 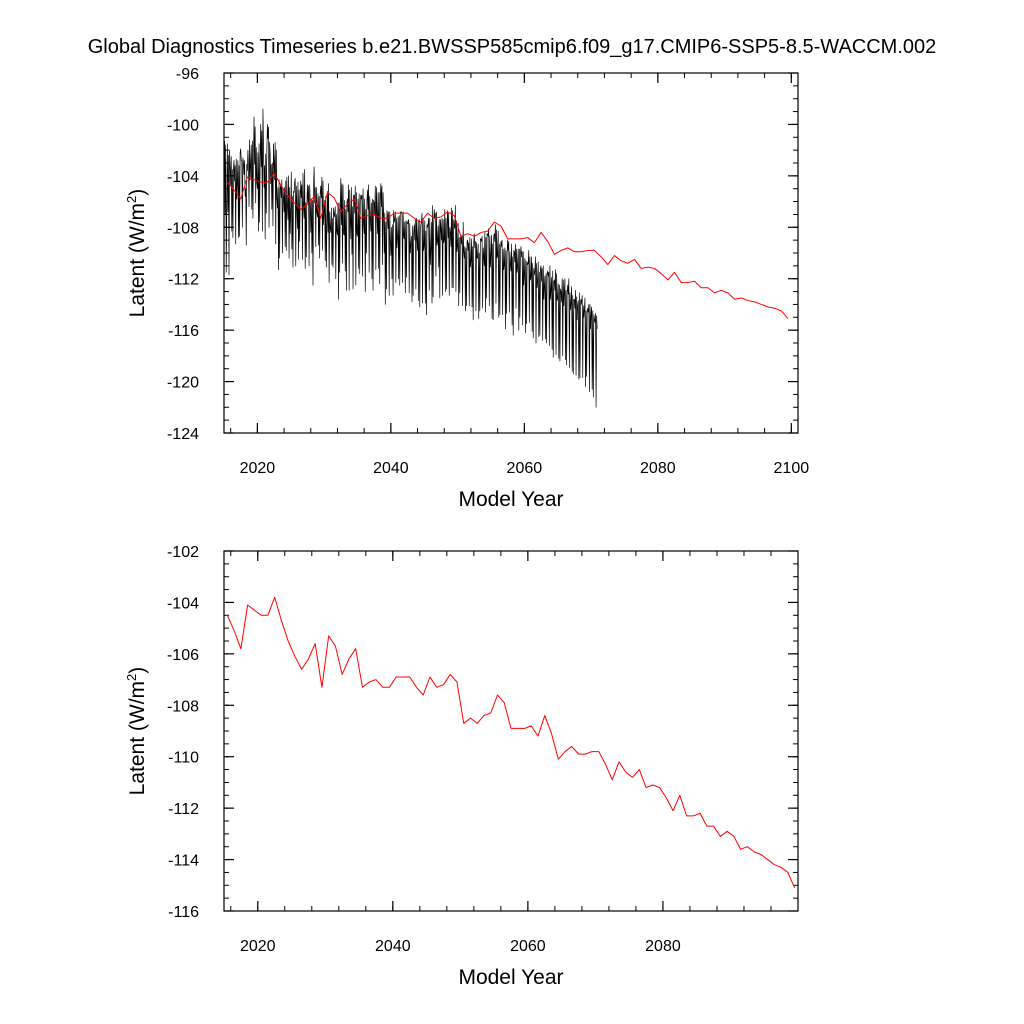 I want to click on monthly-series-line, so click(x=410, y=258).